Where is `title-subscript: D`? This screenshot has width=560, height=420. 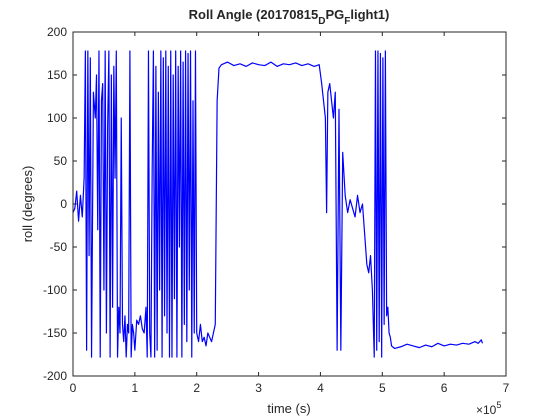
title-subscript: D is located at coordinates (321, 21).